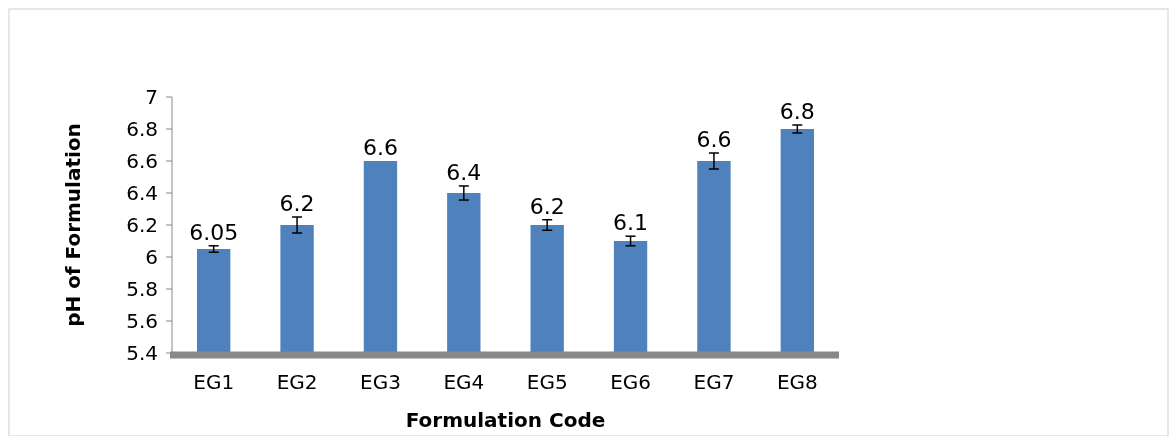  What do you see at coordinates (73, 225) in the screenshot?
I see `y-axis-title: pH of Formulation` at bounding box center [73, 225].